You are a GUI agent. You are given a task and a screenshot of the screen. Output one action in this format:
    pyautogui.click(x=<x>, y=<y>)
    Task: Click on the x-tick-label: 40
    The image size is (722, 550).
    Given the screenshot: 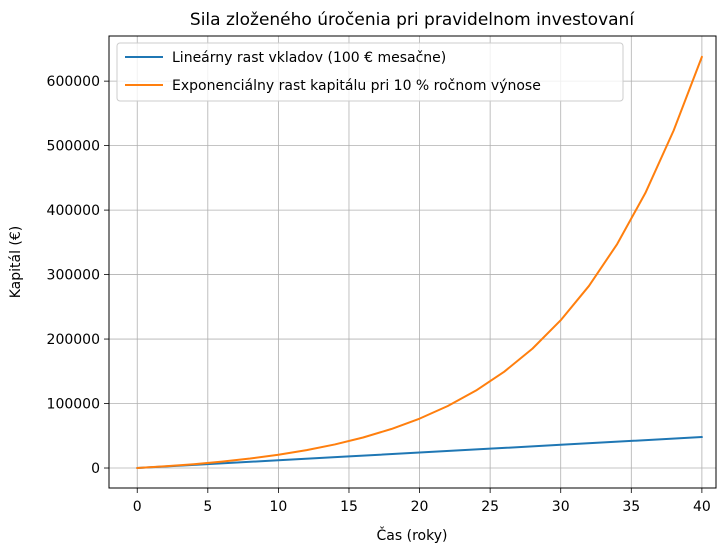 What is the action you would take?
    pyautogui.click(x=702, y=507)
    